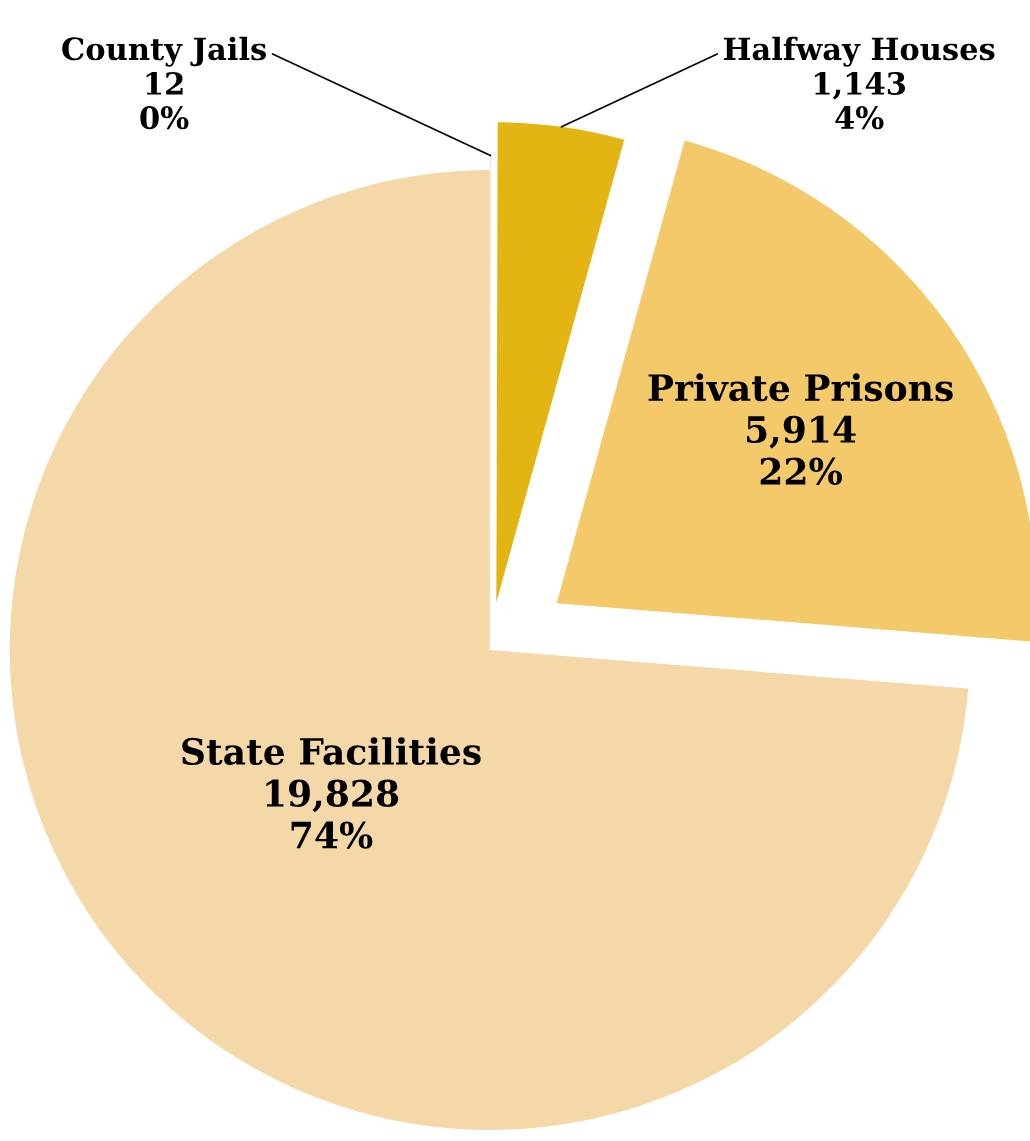  What do you see at coordinates (859, 51) in the screenshot?
I see `slice-label: Halfway Houses` at bounding box center [859, 51].